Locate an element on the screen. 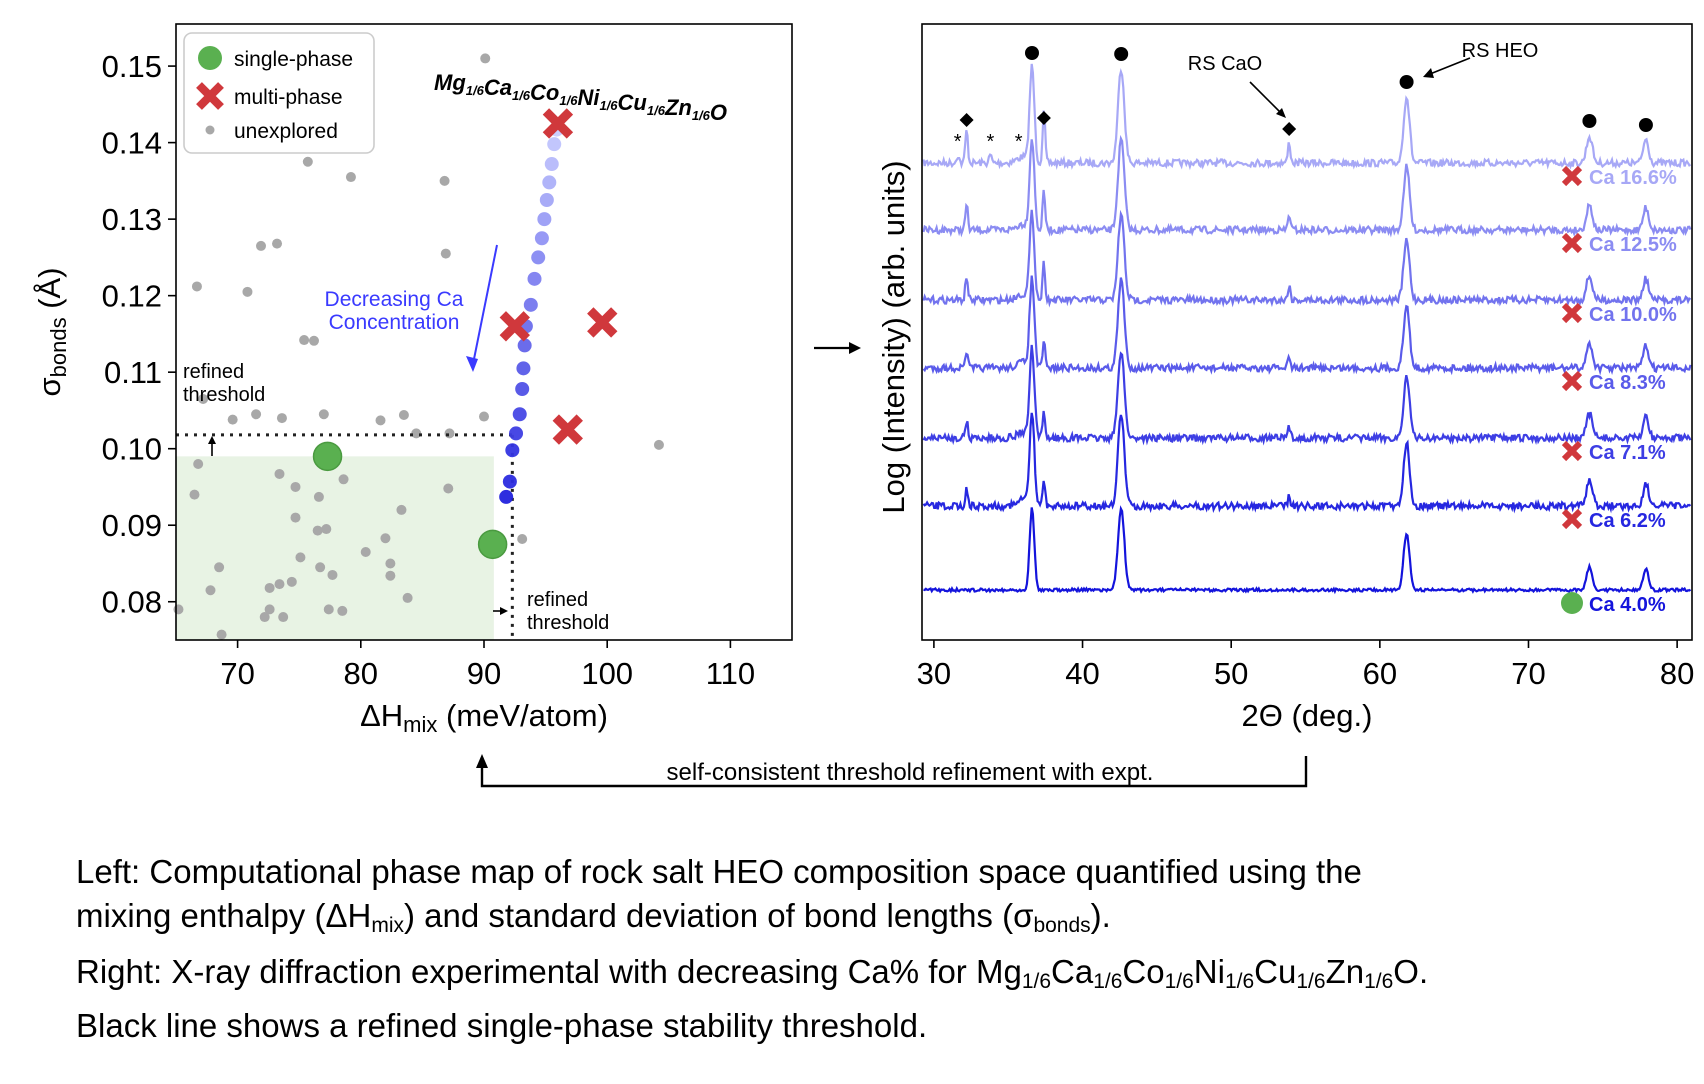  caption-line-2-a: mixing enthalpy (ΔH is located at coordinates (224, 915).